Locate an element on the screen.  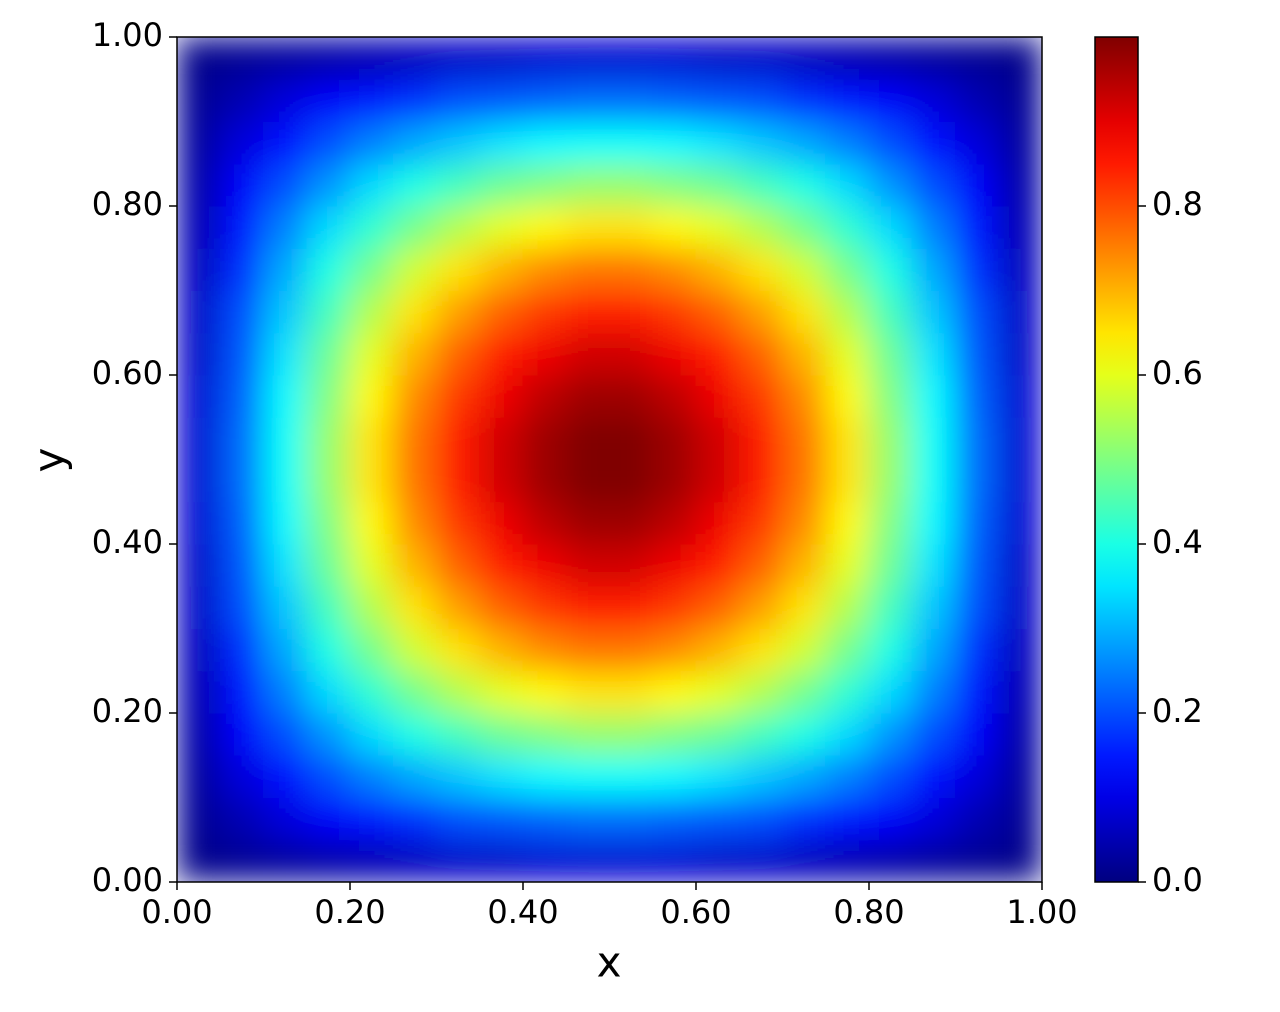
colorbar-tick-label: 0.2 is located at coordinates (1177, 711).